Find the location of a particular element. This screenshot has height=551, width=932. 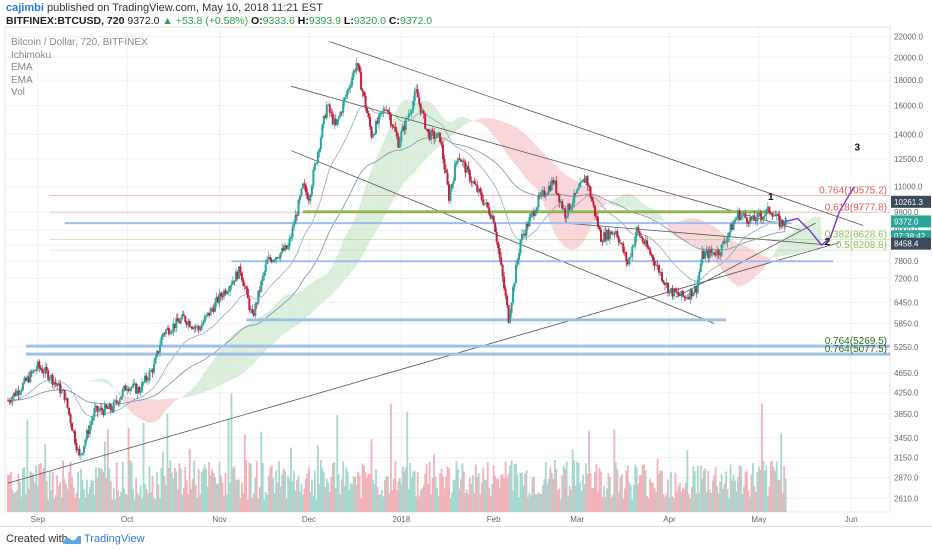

time-axis: Sep Oct Nov Dec 2018 Feb Mar Apr May Jun is located at coordinates (444, 519).